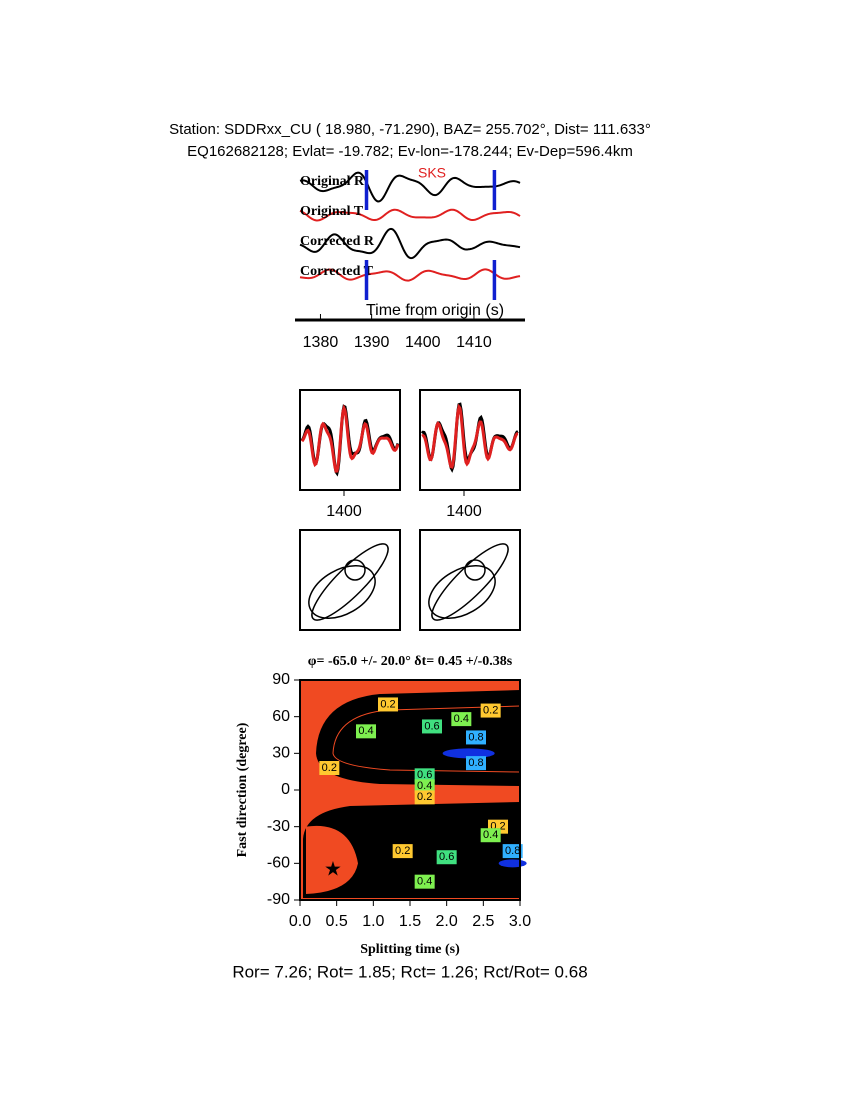  I want to click on x-tick-label: 1.5, so click(410, 921).